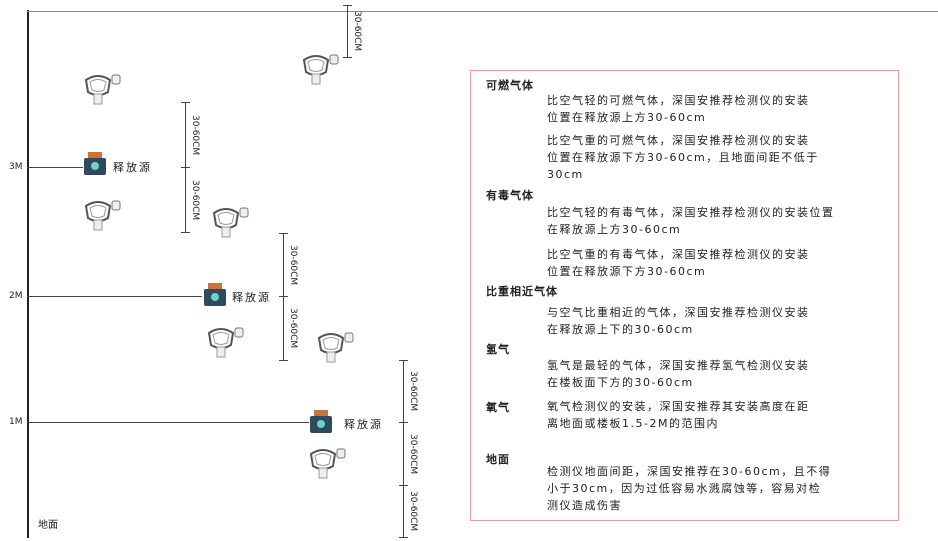 This screenshot has height=541, width=938. I want to click on oxygen-title: 氧气, so click(498, 407).